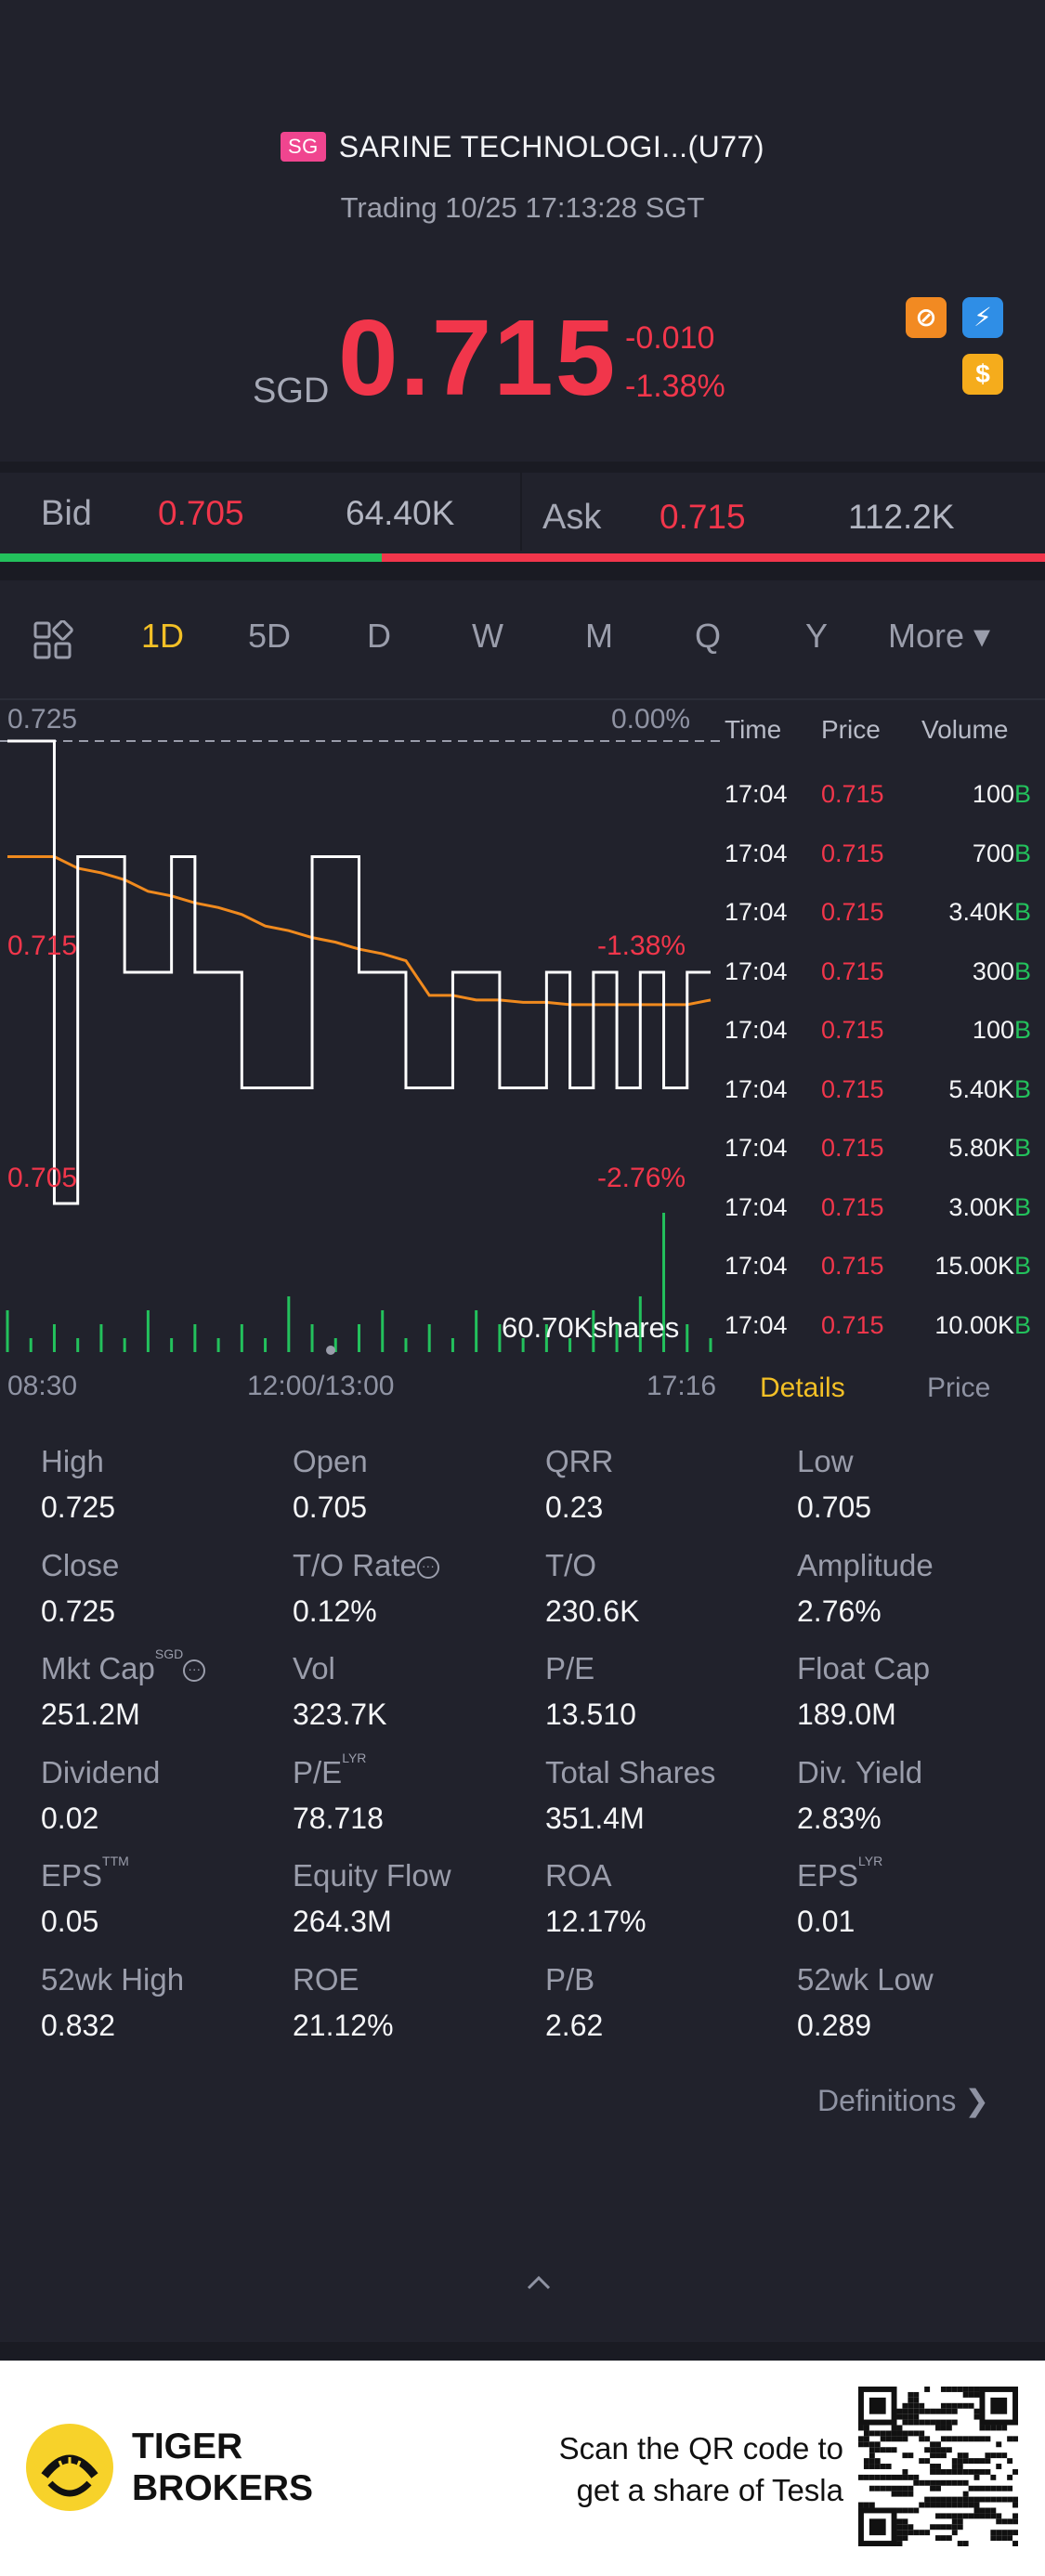 This screenshot has height=2576, width=1045. I want to click on subtab-details: Details, so click(802, 1388).